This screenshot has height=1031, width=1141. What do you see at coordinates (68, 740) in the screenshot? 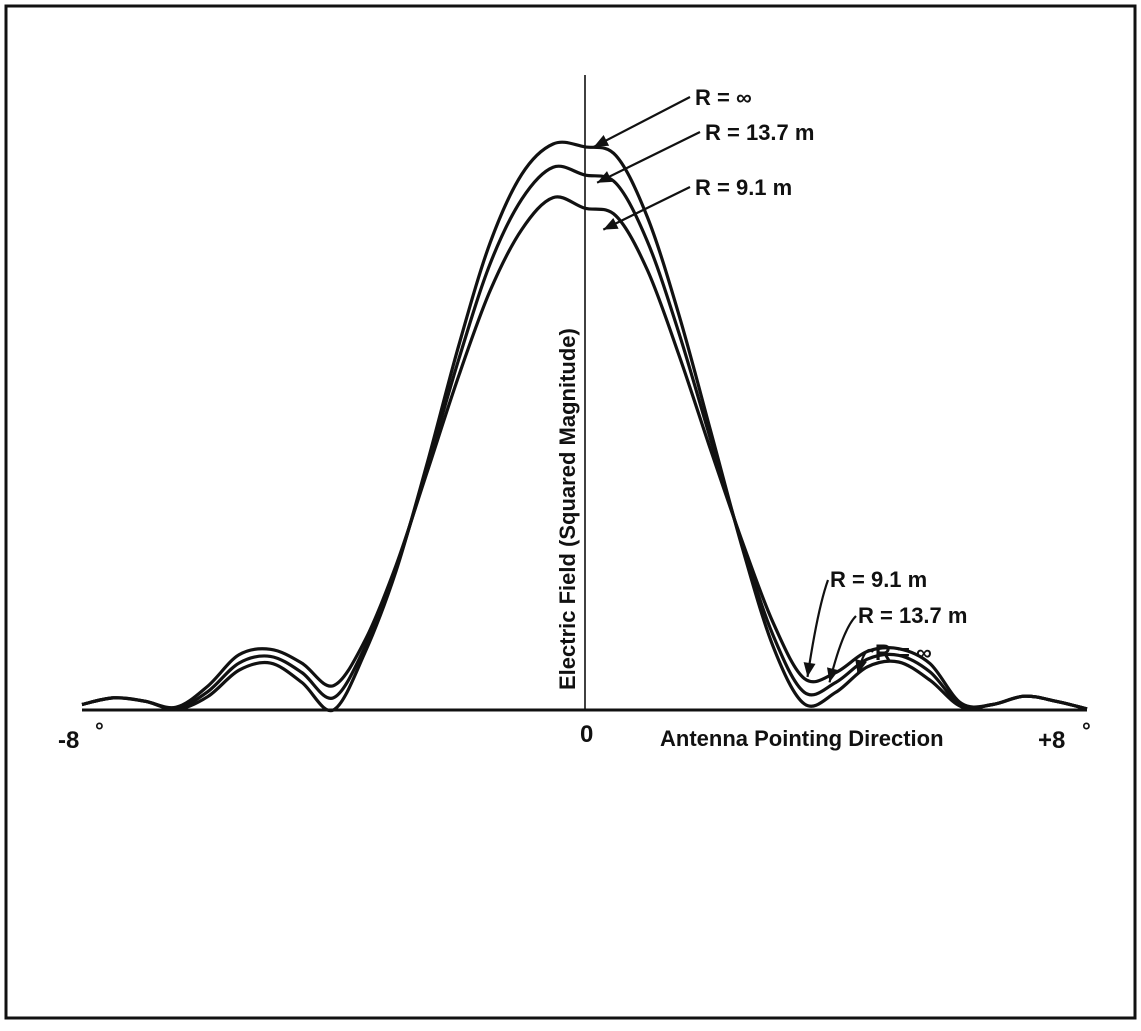
I see `x-tick-label-left: -8` at bounding box center [68, 740].